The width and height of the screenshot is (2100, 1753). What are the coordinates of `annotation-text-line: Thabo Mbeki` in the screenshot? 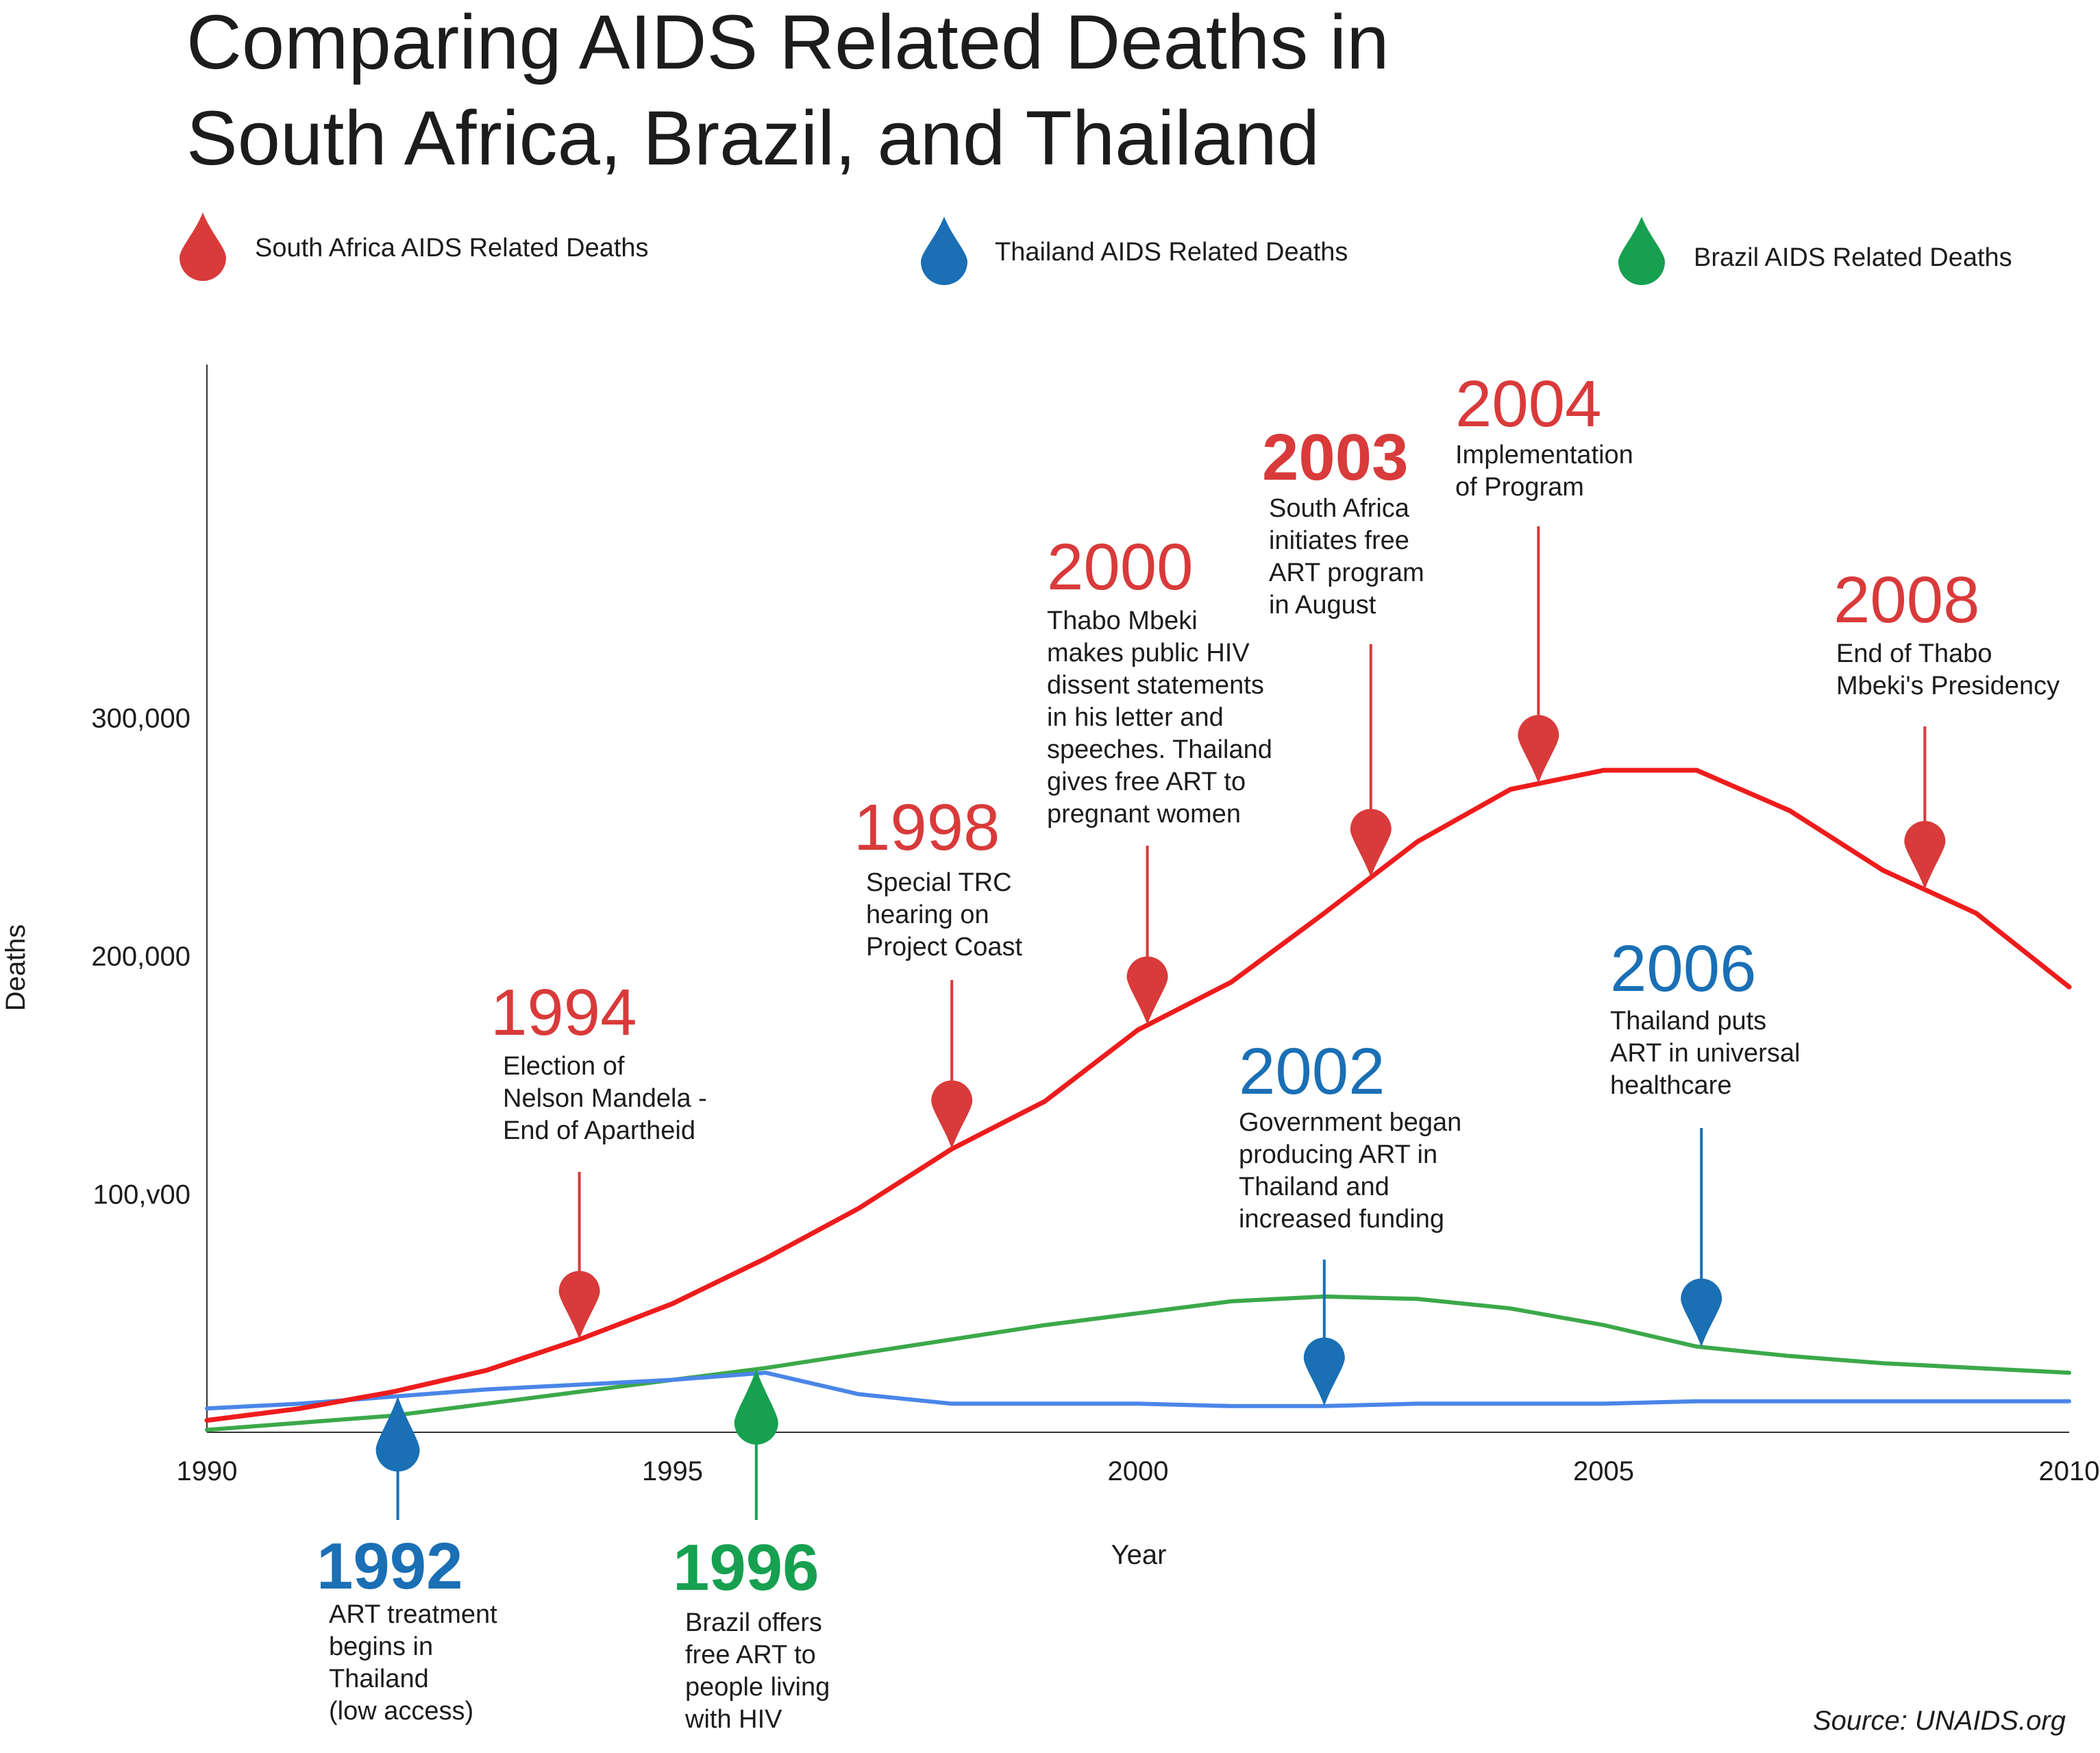 It's located at (1122, 620).